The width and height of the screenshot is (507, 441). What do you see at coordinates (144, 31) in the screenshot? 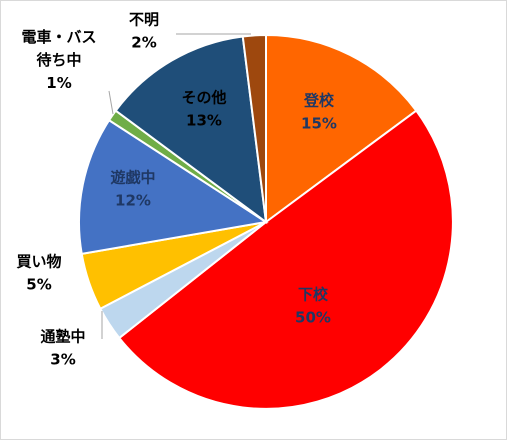
I see `slice-label-7: 不明 2%` at bounding box center [144, 31].